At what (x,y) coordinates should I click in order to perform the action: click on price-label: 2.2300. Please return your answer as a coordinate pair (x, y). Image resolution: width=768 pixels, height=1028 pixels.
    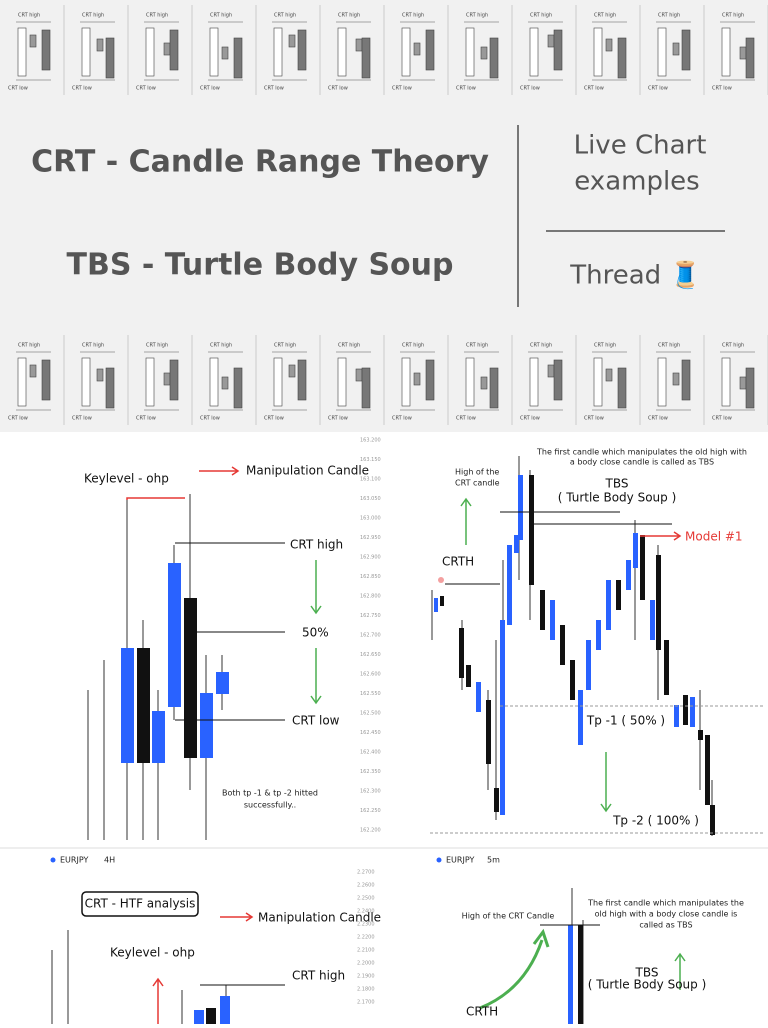
    Looking at the image, I should click on (366, 925).